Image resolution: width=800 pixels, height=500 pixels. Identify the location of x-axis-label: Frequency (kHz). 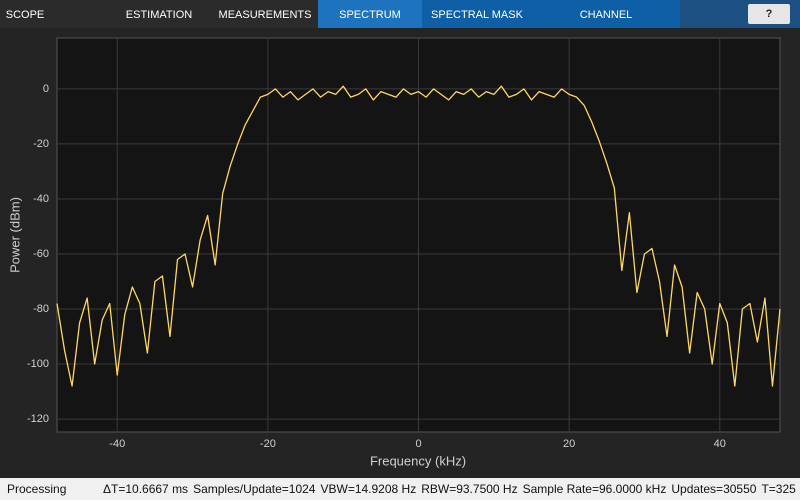
(418, 460).